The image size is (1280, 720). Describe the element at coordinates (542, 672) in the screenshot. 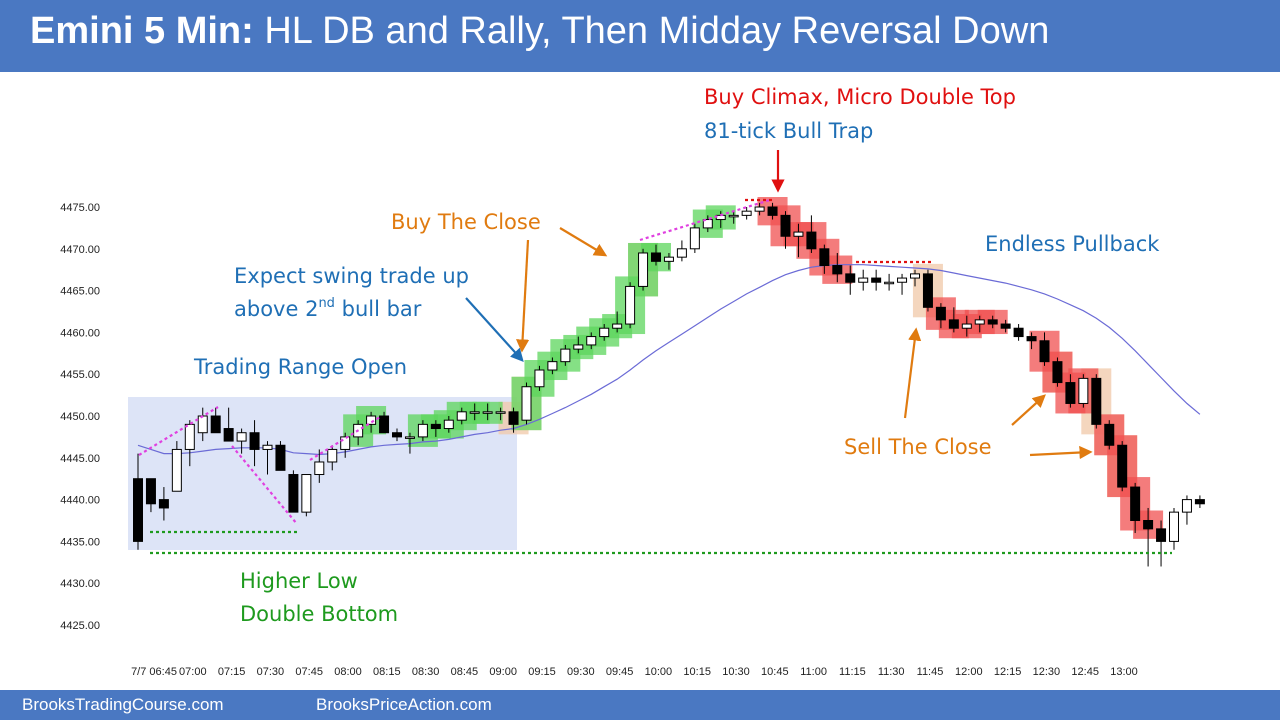

I see `x-tick-label: 09:15` at that location.